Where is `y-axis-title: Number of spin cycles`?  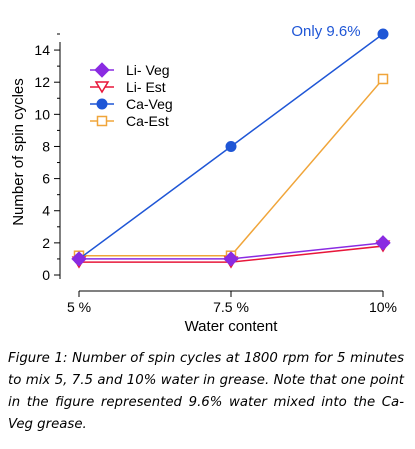 y-axis-title: Number of spin cycles is located at coordinates (18, 152).